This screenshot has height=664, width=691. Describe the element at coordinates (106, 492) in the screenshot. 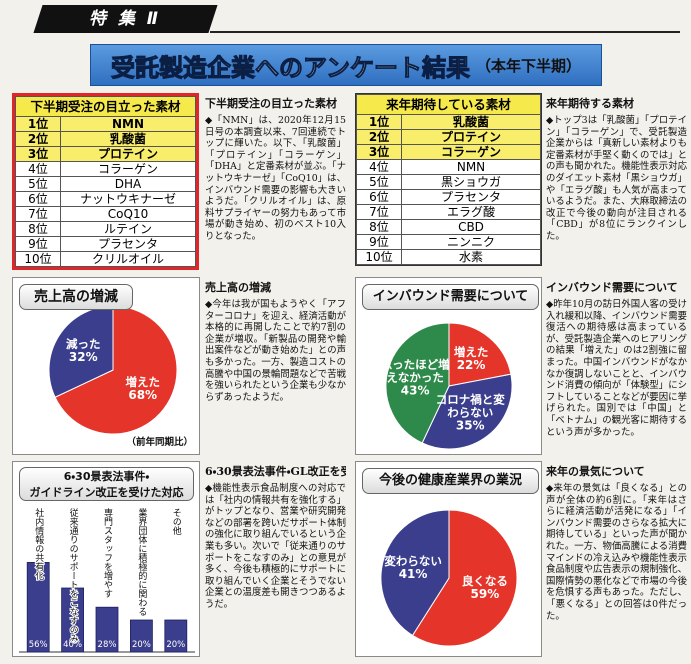

I see `chart-title-line: ガイドライン改正を受けた対応` at that location.